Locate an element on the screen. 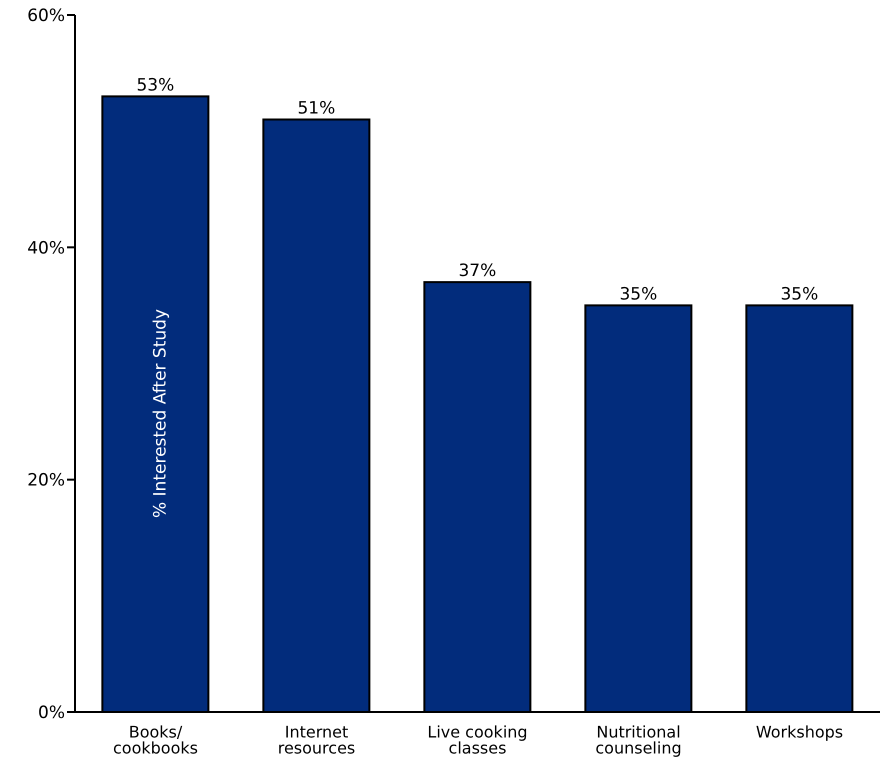 The image size is (893, 768). data-label: 53% is located at coordinates (155, 85).